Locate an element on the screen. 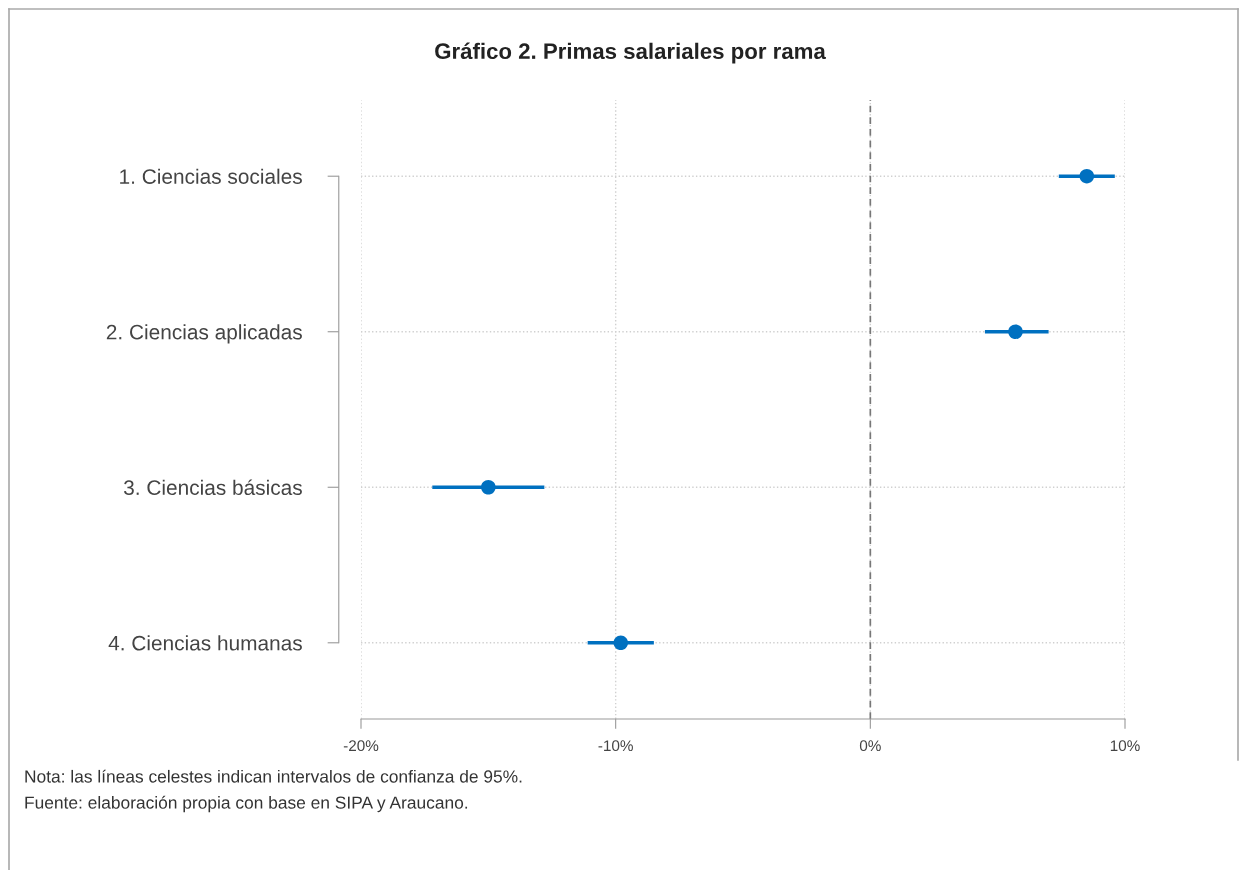 The image size is (1247, 870). source-note: Fuente: elaboración propia con base en SIPA y Araucano. is located at coordinates (246, 804).